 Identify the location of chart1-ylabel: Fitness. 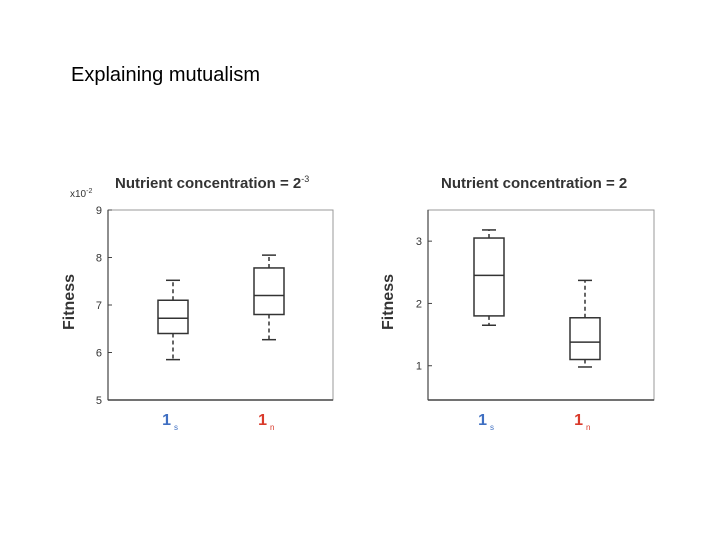
(69, 302).